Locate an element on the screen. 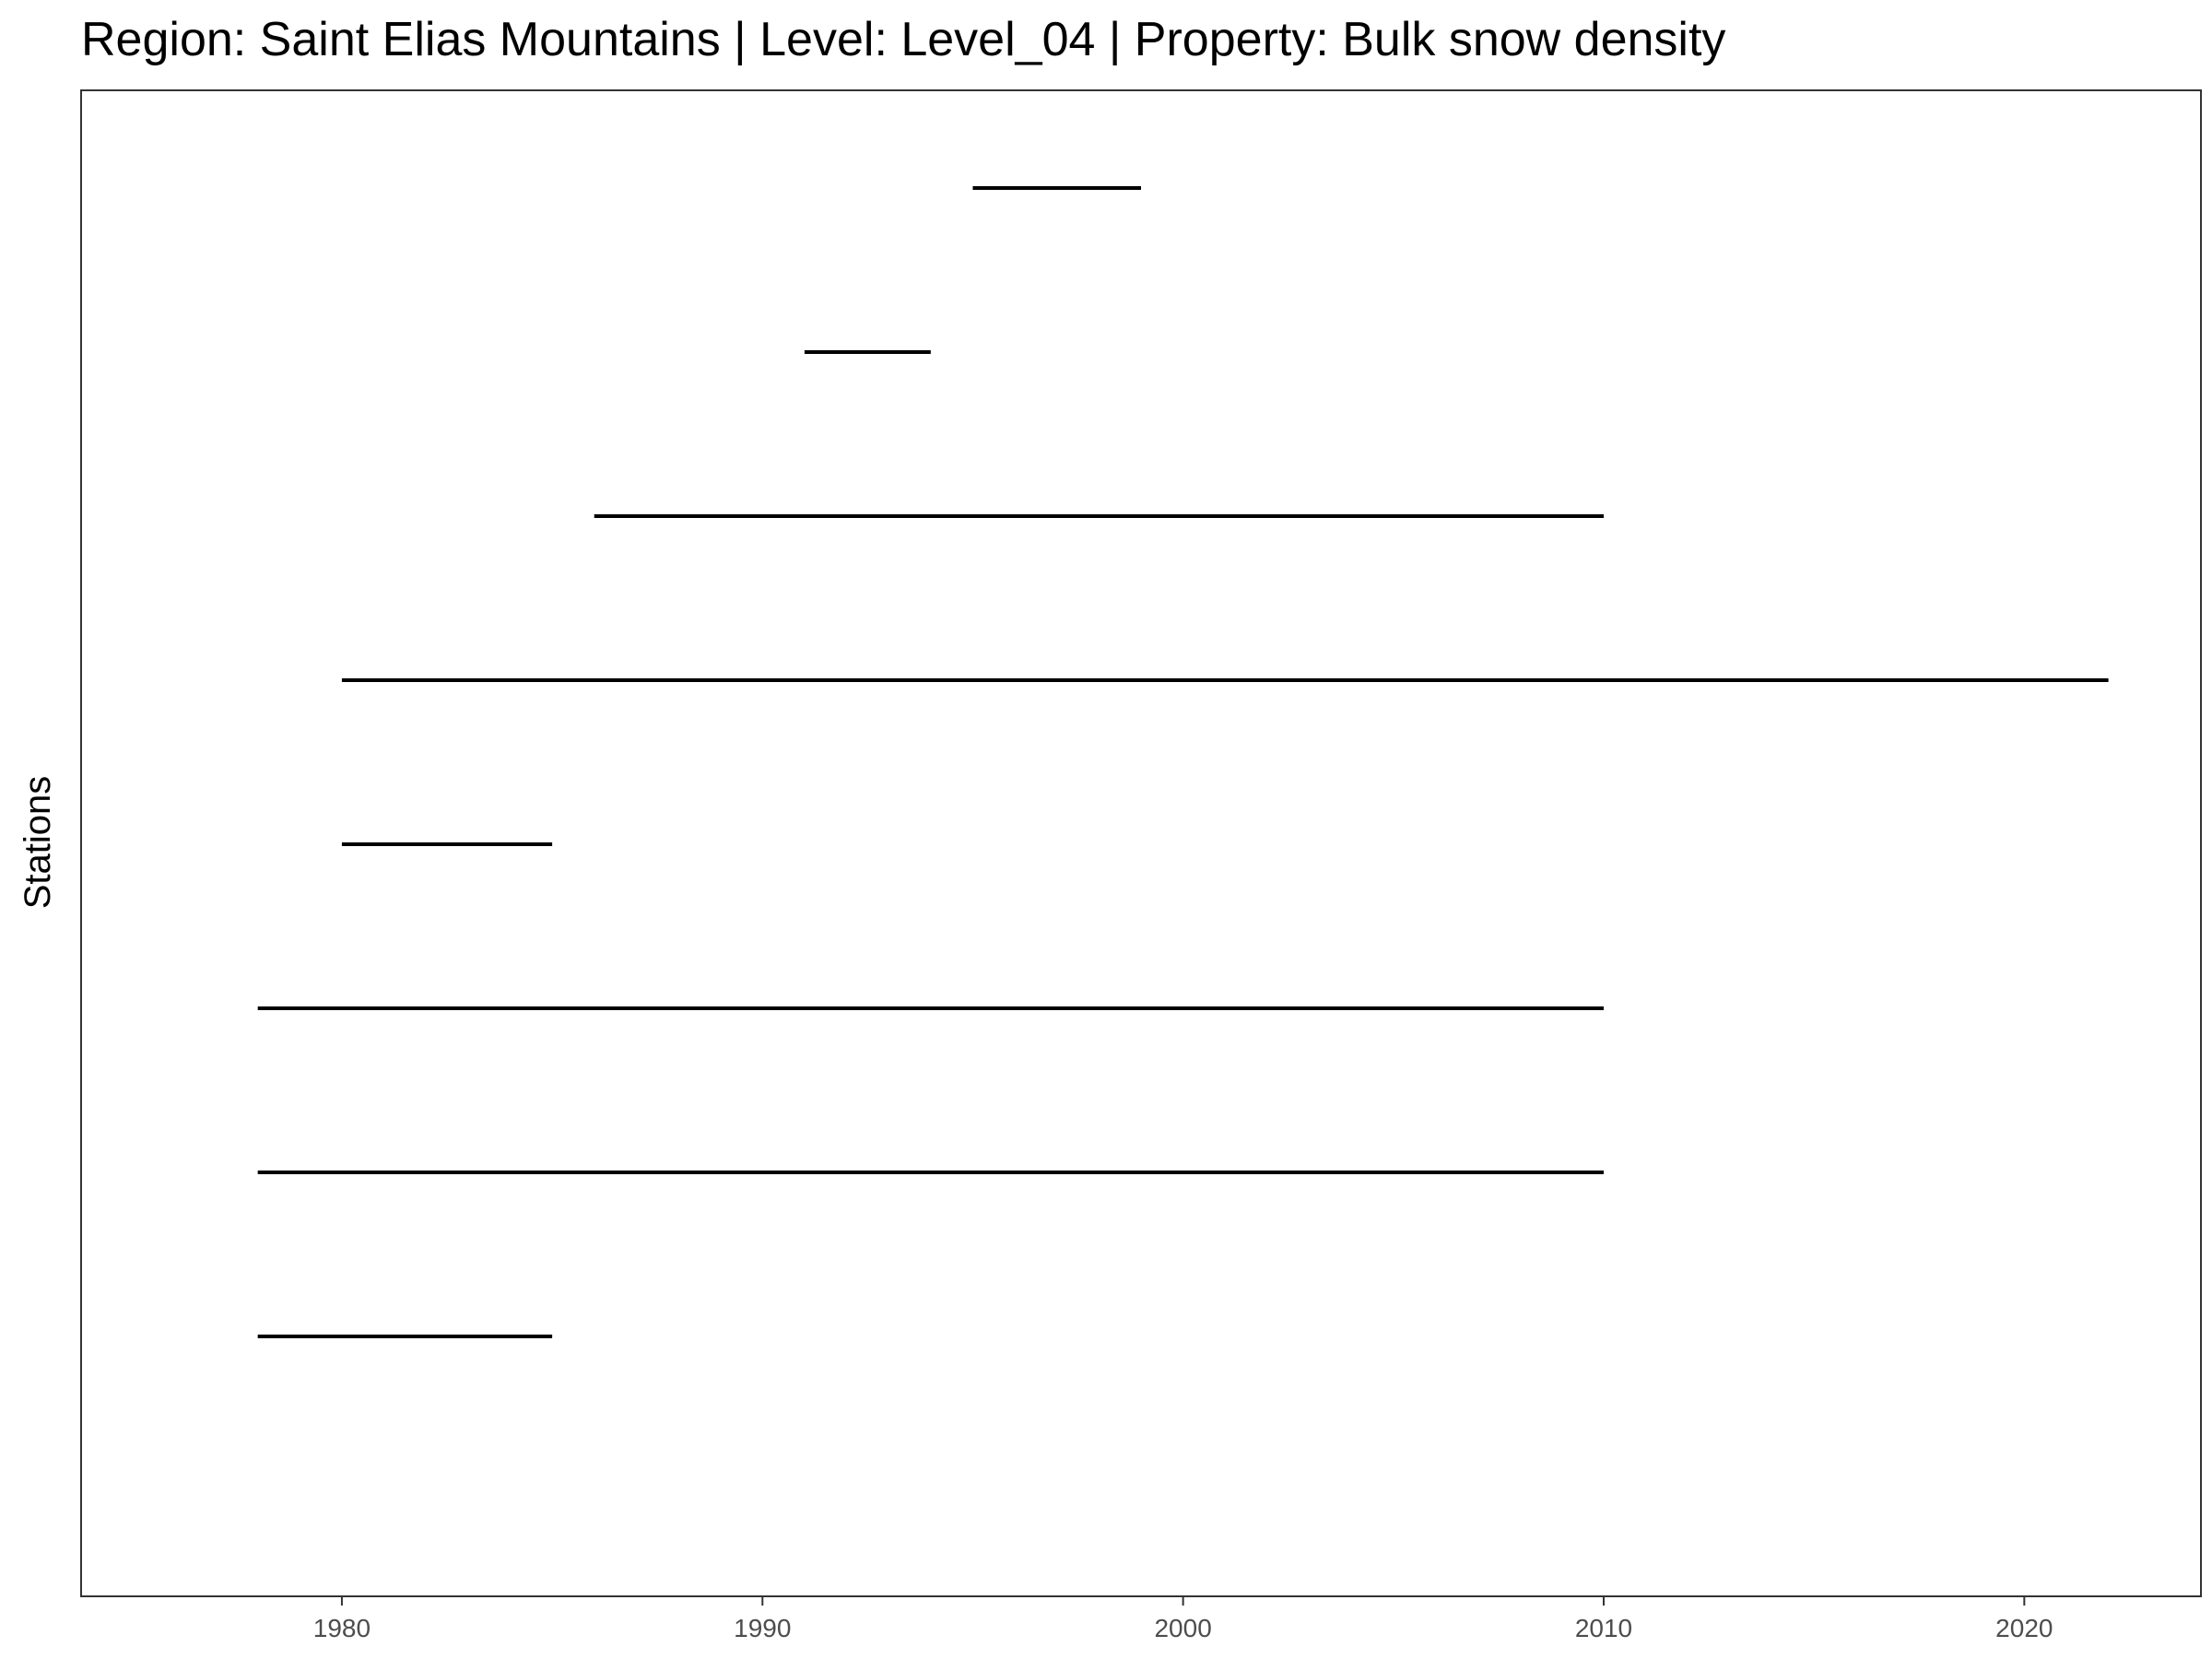  x-tick-label-2000: 2000 is located at coordinates (1182, 1628).